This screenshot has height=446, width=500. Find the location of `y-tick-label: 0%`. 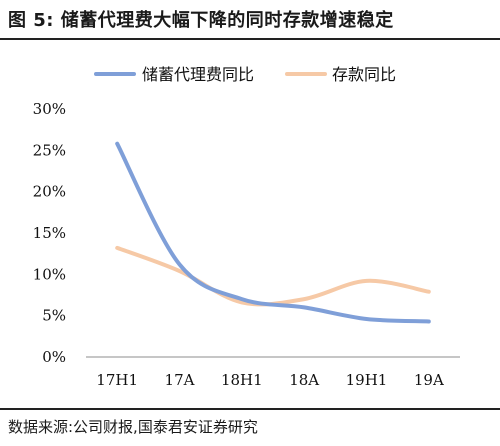

y-tick-label: 0% is located at coordinates (54, 357).